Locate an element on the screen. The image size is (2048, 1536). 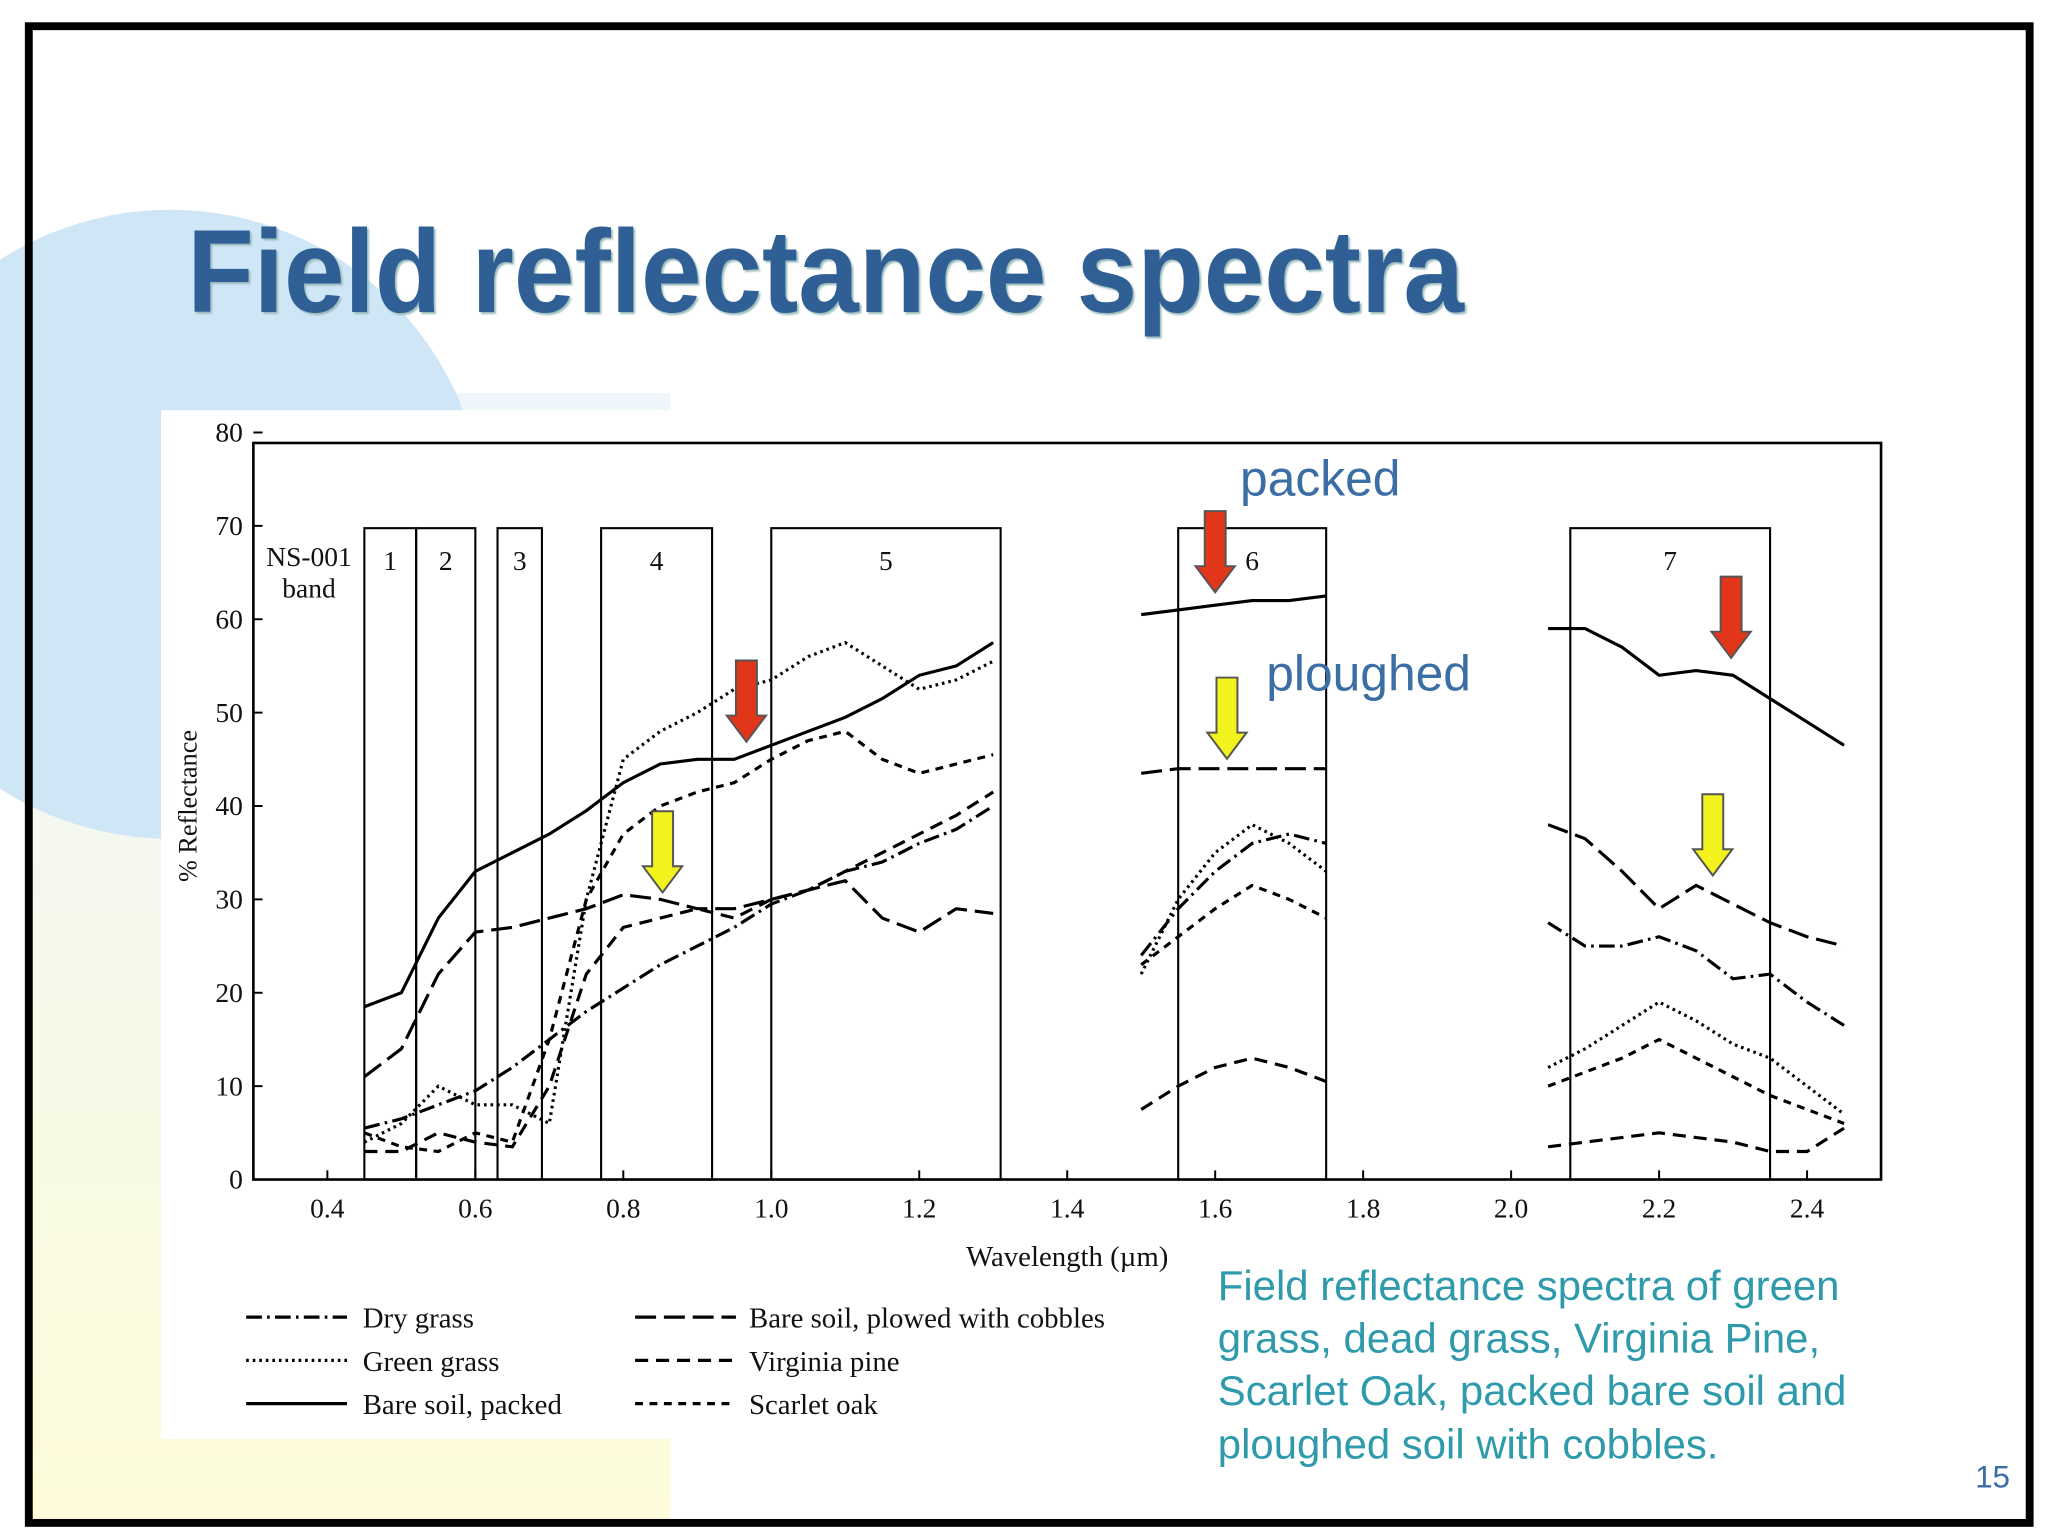
y-tick-label: 60 is located at coordinates (228, 618).